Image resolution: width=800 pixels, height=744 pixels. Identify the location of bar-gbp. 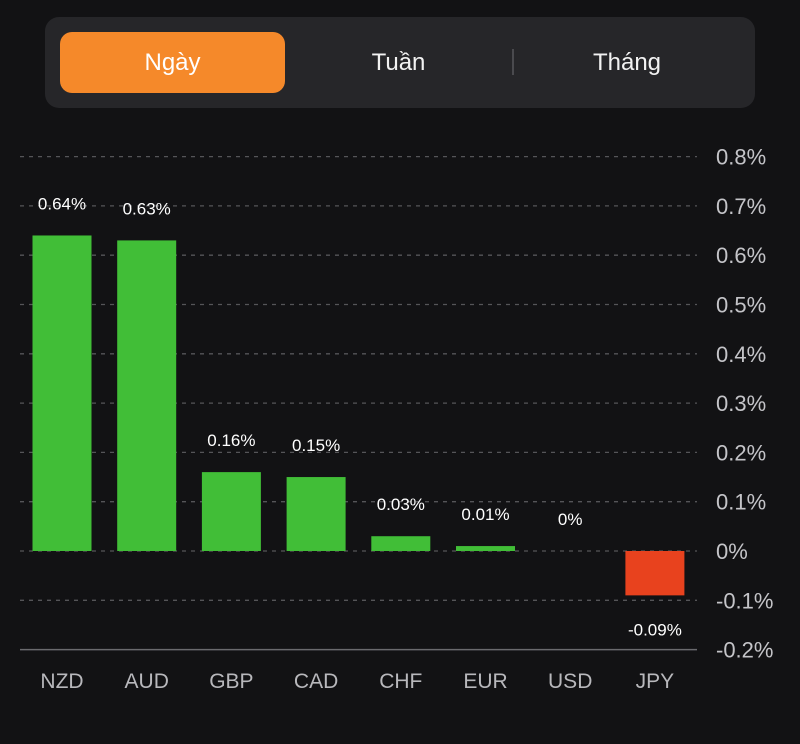
(231, 511).